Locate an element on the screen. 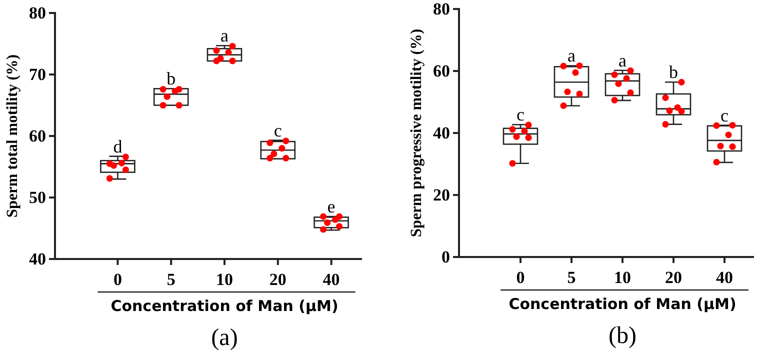 The width and height of the screenshot is (767, 356). text: (b) is located at coordinates (622, 336).